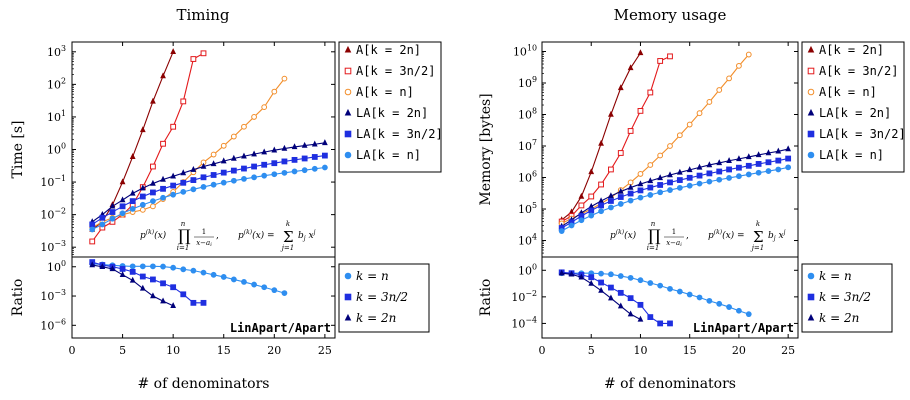 Image resolution: width=910 pixels, height=400 pixels. Describe the element at coordinates (208, 146) in the screenshot. I see `main-series-group` at that location.